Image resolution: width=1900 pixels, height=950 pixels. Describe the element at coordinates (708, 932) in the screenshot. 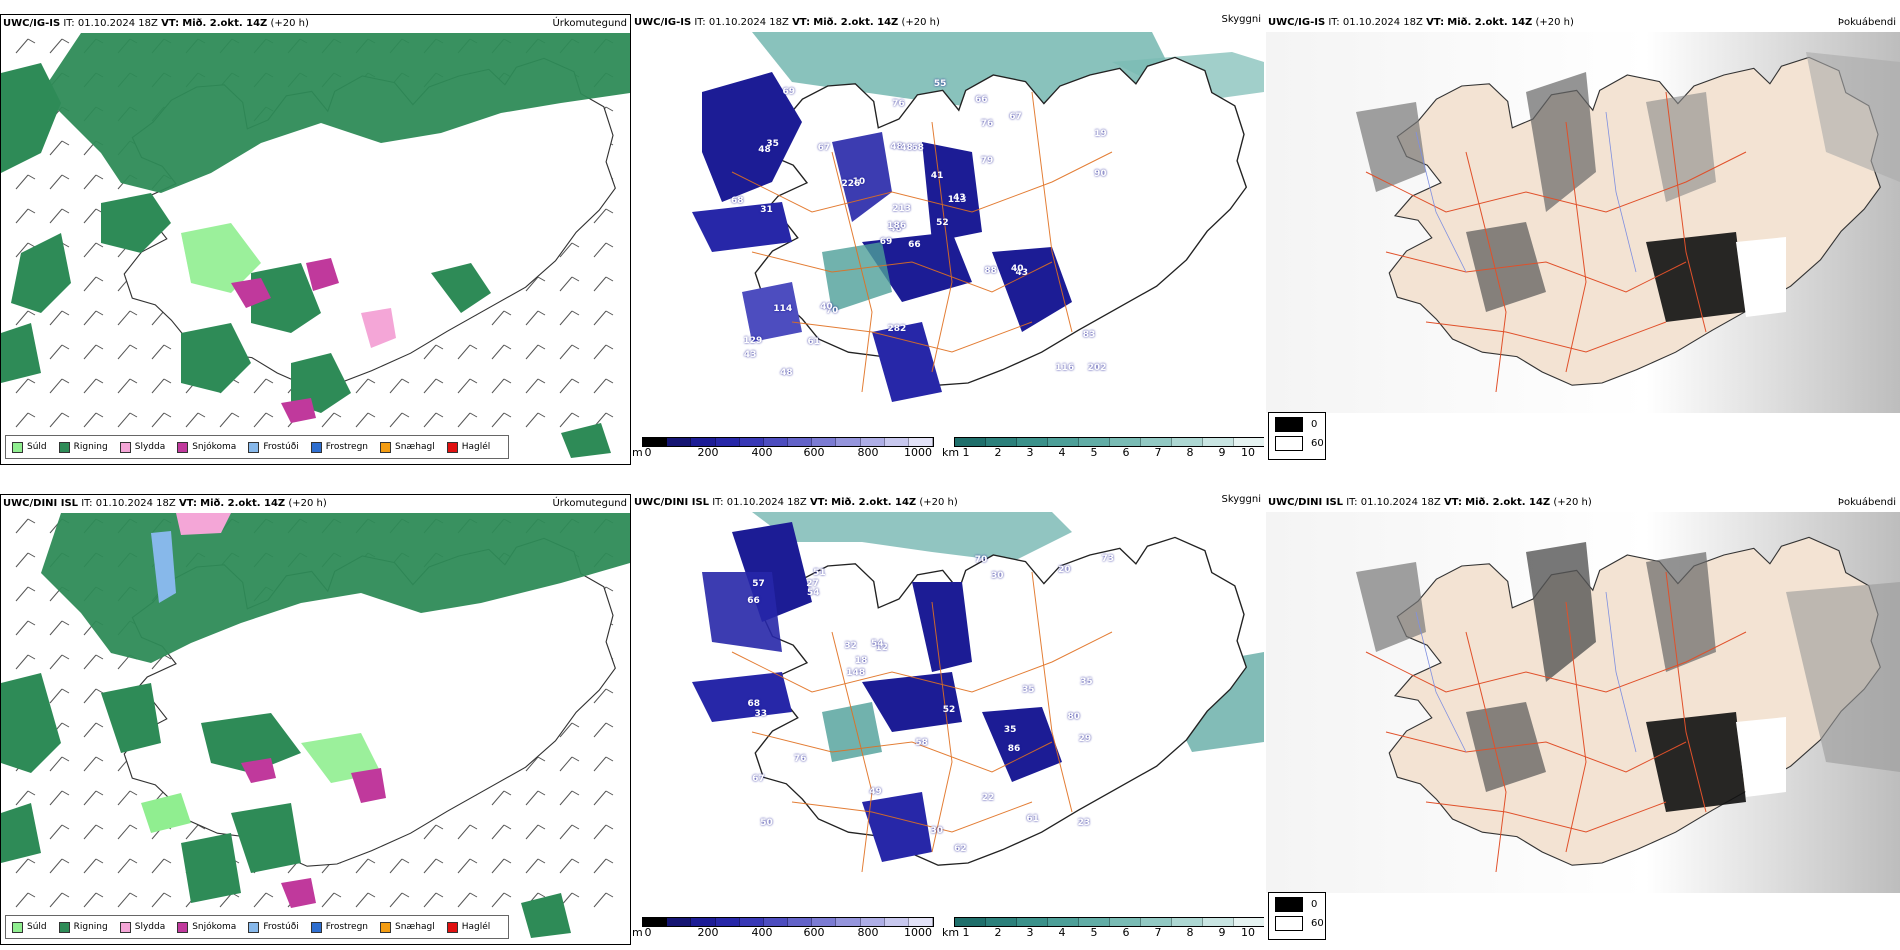

I see `ceiling-tick: 200` at that location.